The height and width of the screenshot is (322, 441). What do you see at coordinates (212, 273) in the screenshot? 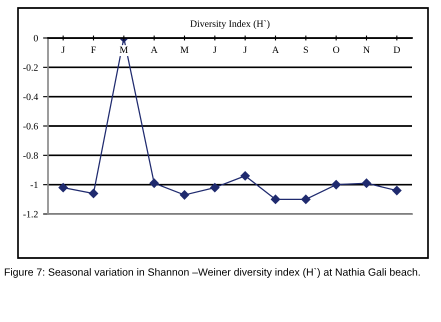
I see `caption: Figure 7: Seasonal variation in Shannon –Weiner diversity index (H`) at Nathia Gali beach.` at bounding box center [212, 273].